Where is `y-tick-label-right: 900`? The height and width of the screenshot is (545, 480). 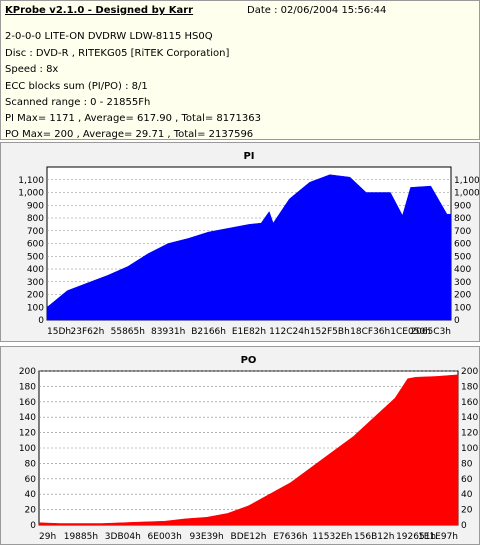 y-tick-label-right: 900 is located at coordinates (462, 206).